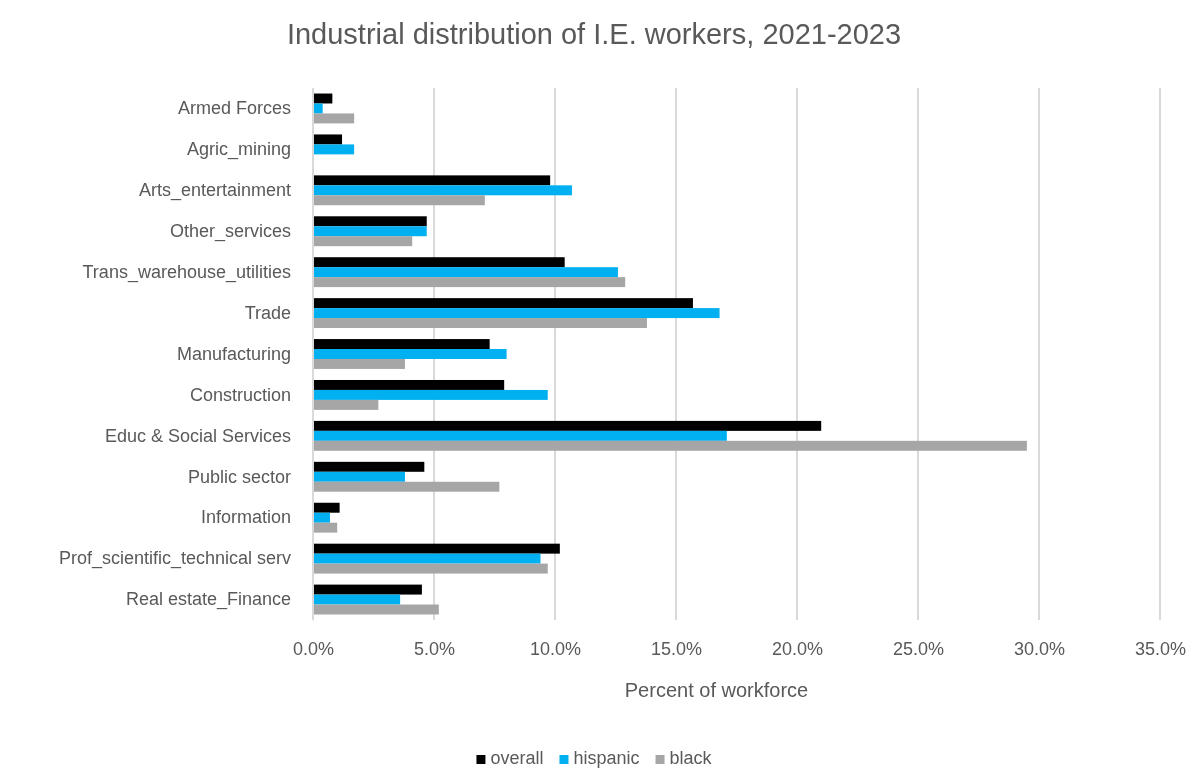 This screenshot has height=771, width=1188. I want to click on y-tick-label: Arts_entertainment, so click(214, 191).